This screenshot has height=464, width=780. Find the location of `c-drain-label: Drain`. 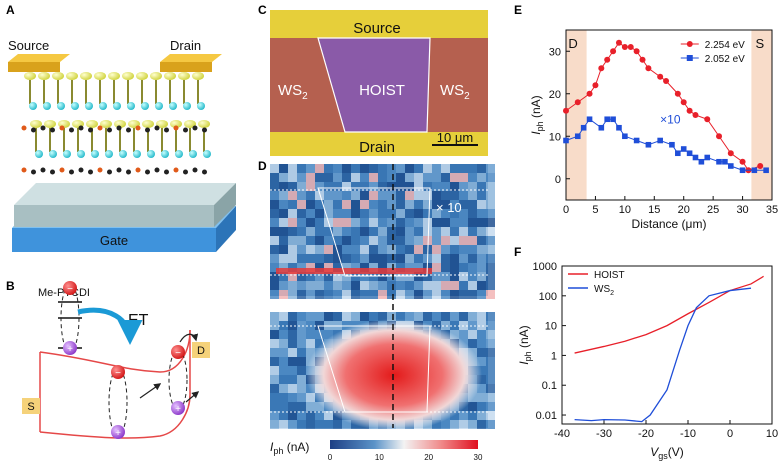

c-drain-label: Drain is located at coordinates (377, 147).